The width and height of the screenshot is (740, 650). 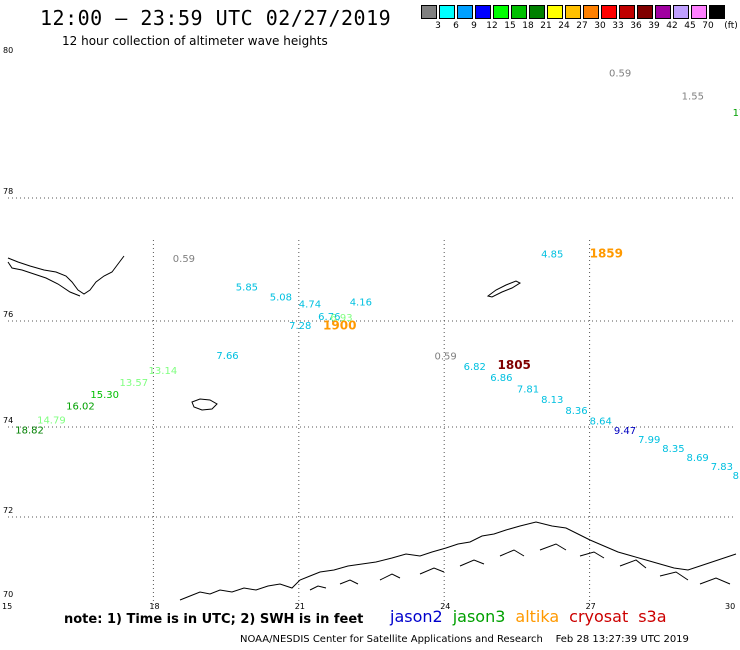 I want to click on lon-tick-label: 24, so click(x=445, y=606).